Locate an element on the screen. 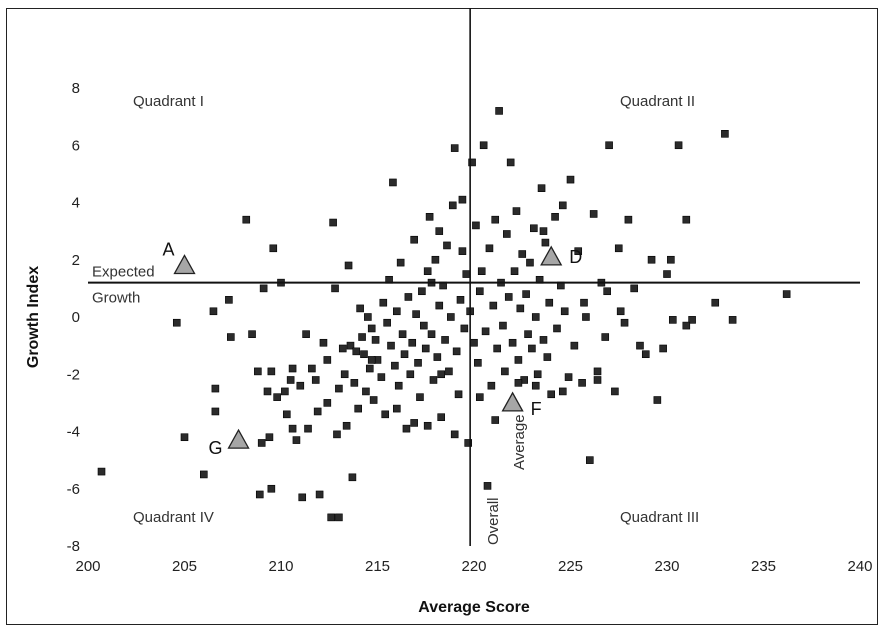  highlight-label: D is located at coordinates (575, 257).